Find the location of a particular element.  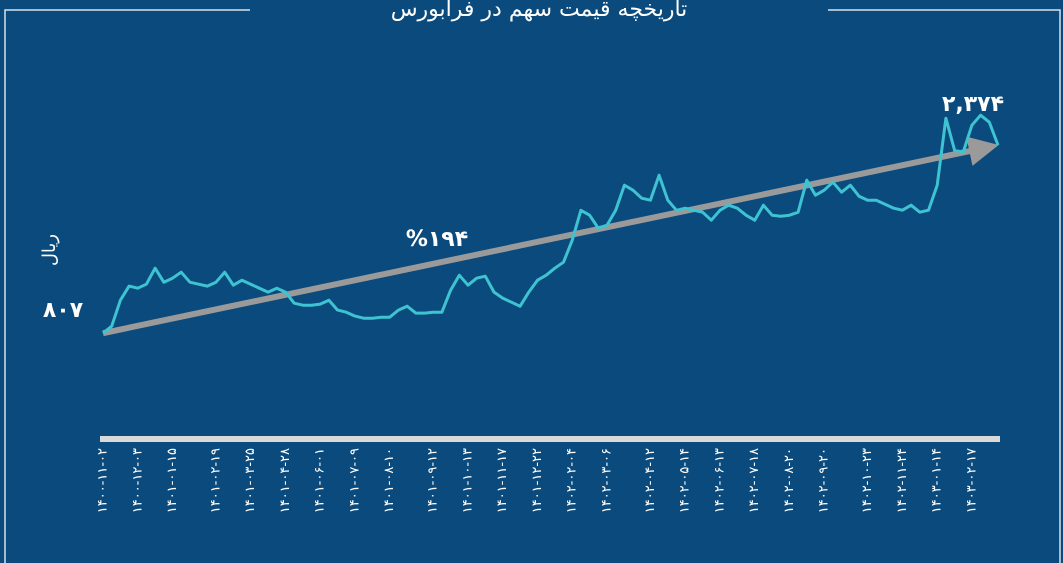

x-tick-label: ۱۴۰۱-۰۱-۱۵ is located at coordinates (172, 480).